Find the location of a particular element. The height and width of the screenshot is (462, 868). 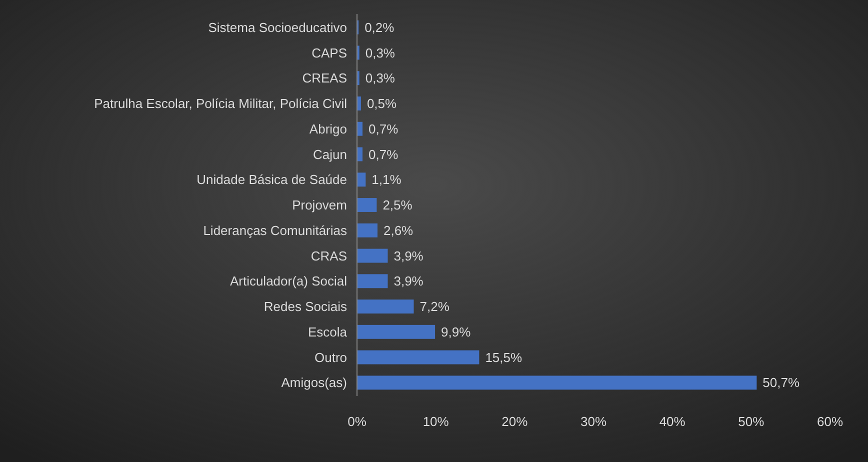

y-tick-label: Unidade Básica de Saúde is located at coordinates (271, 180).